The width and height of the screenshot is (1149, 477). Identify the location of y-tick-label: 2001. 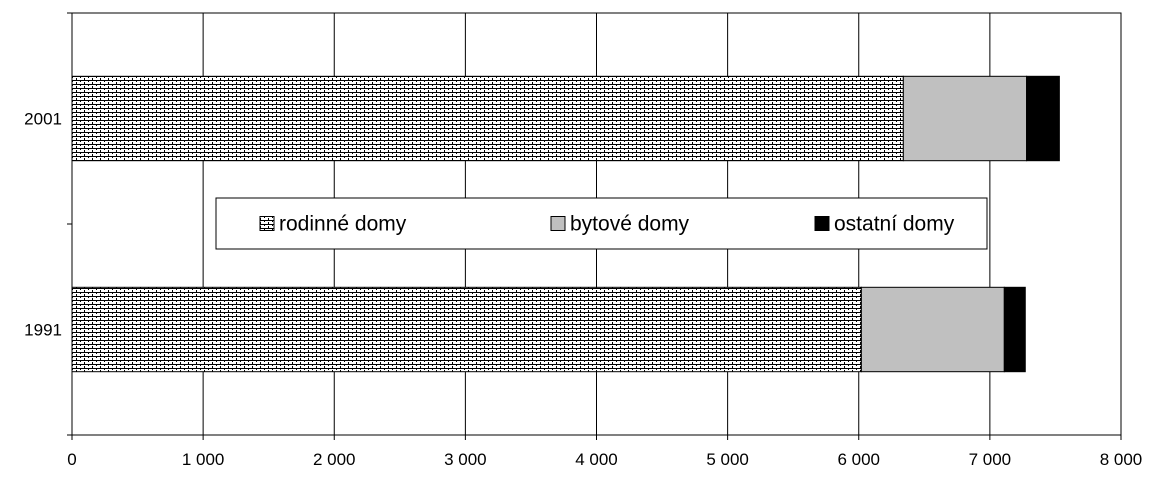
(43, 119).